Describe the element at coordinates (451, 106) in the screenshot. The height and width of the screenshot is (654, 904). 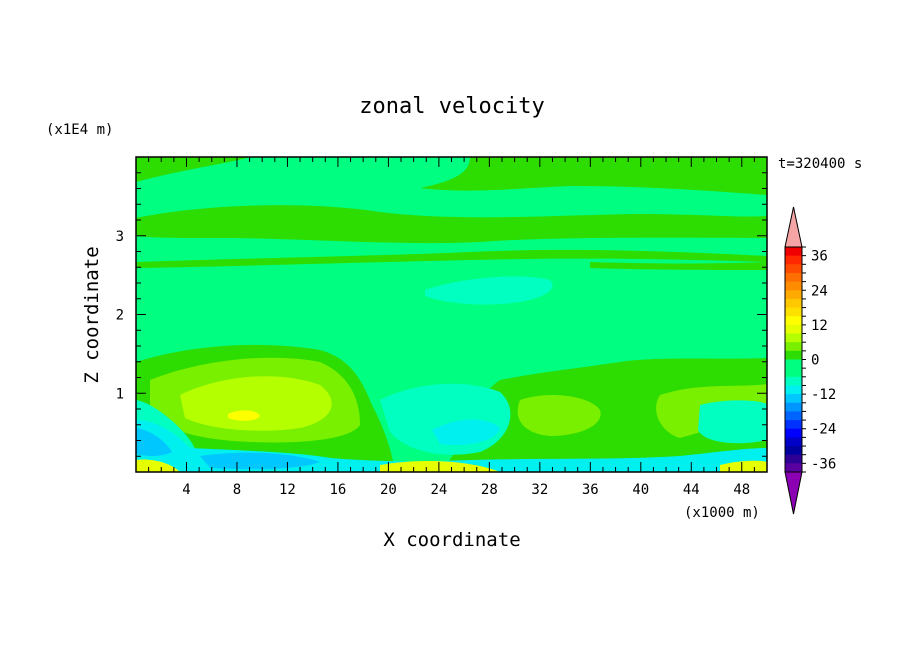
I see `chart-title: zonal velocity` at that location.